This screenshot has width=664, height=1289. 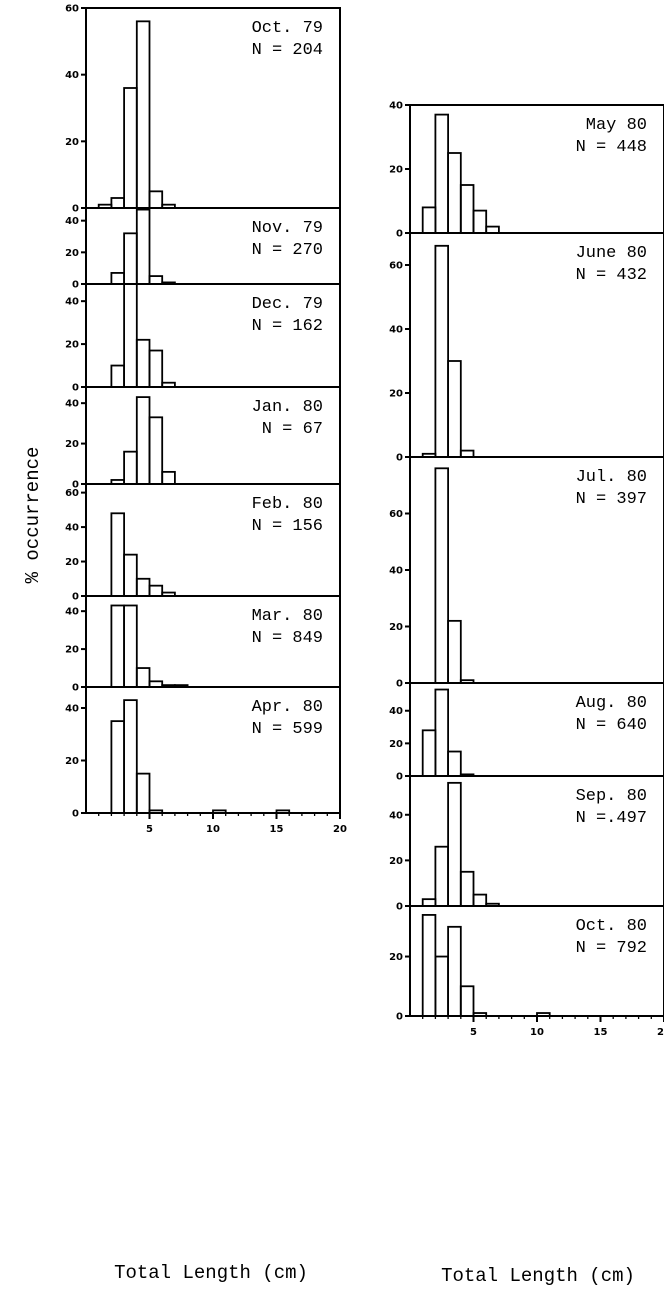 I want to click on panel-1-2: 0 20 40 60 Jul. 80 N = 397, so click(x=526, y=573).